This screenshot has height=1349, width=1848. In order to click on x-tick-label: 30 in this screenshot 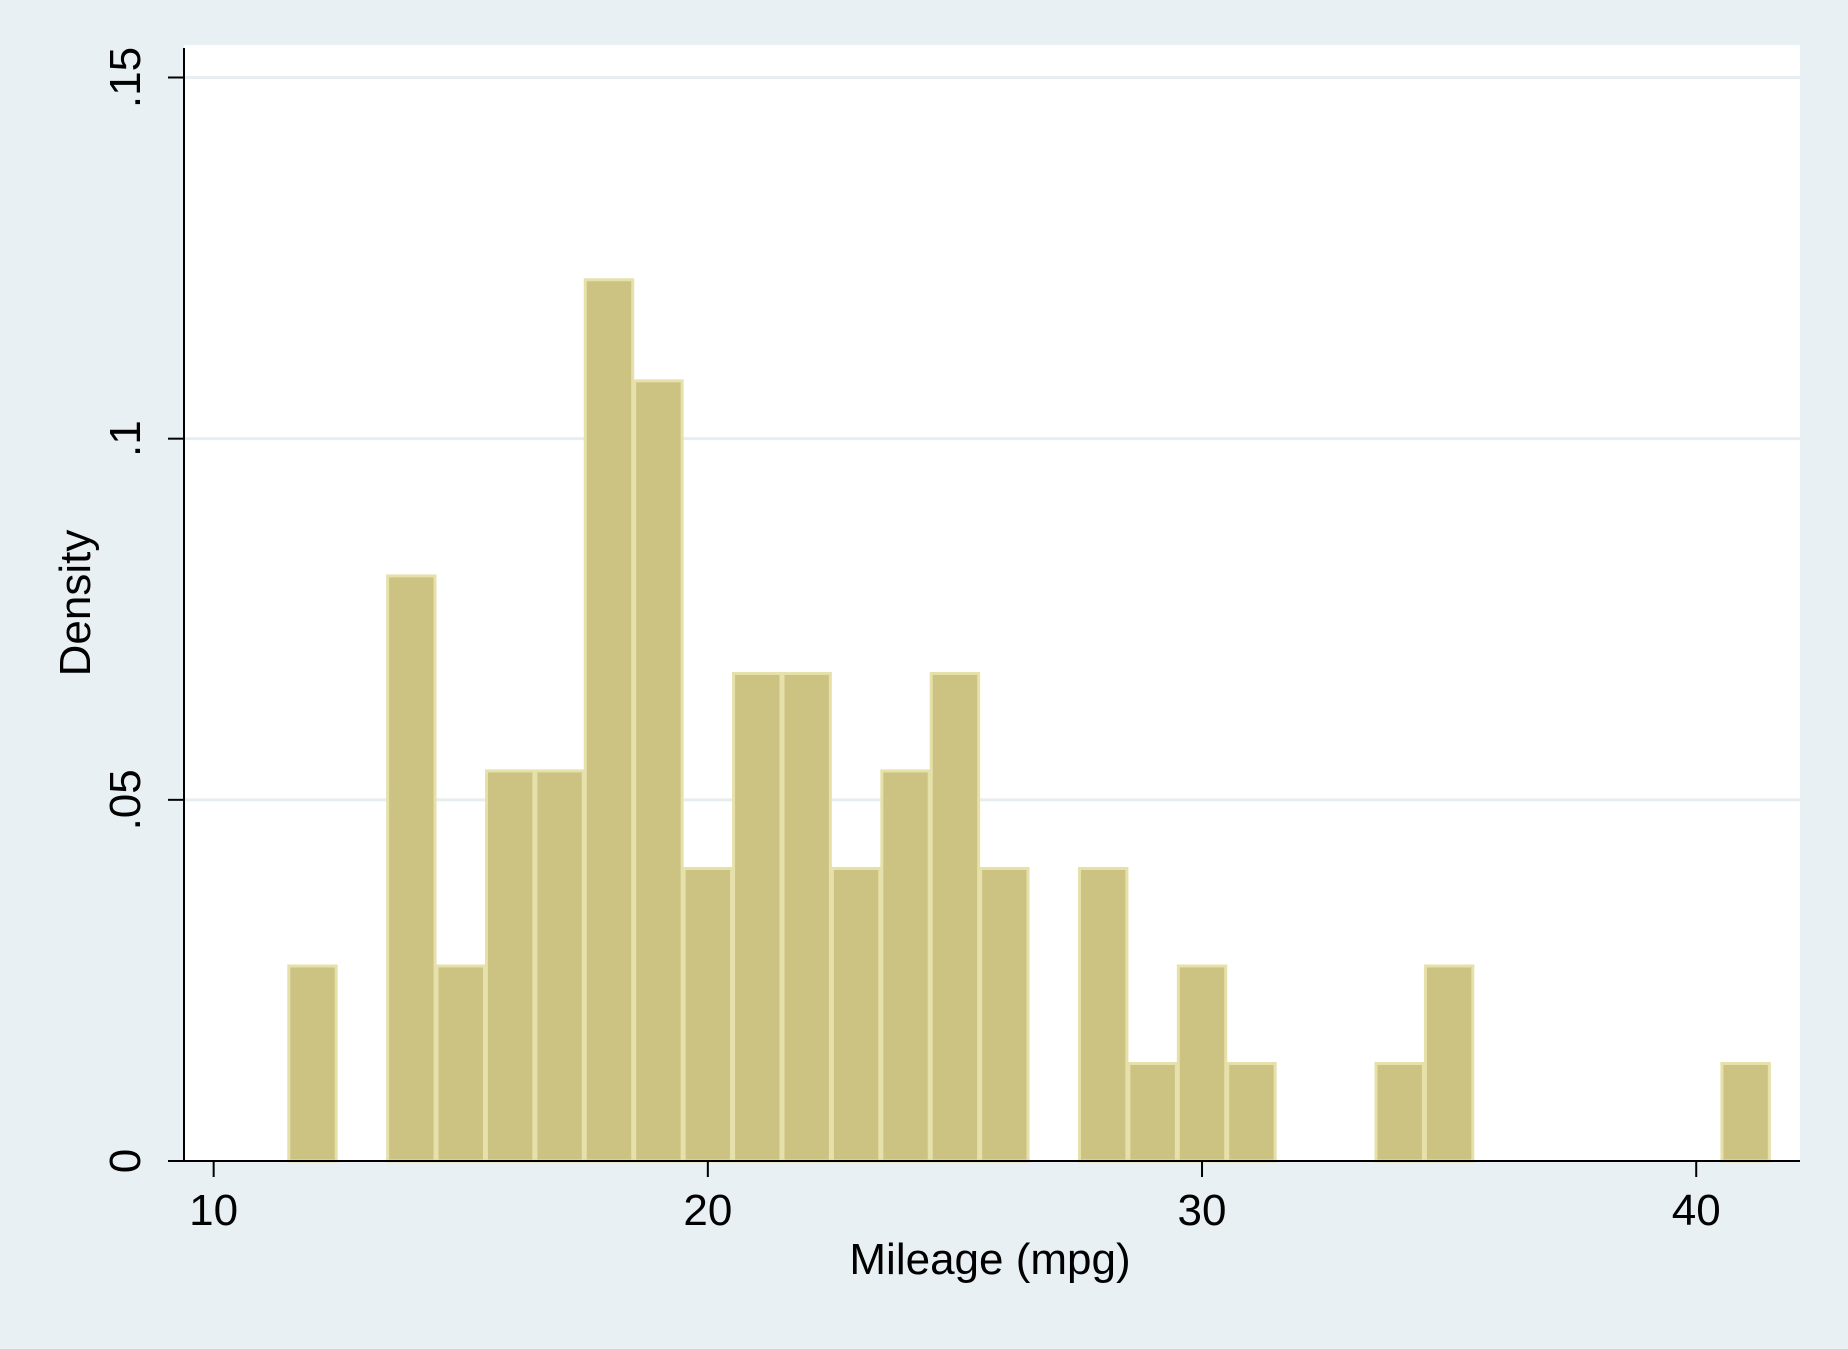, I will do `click(1202, 1210)`.